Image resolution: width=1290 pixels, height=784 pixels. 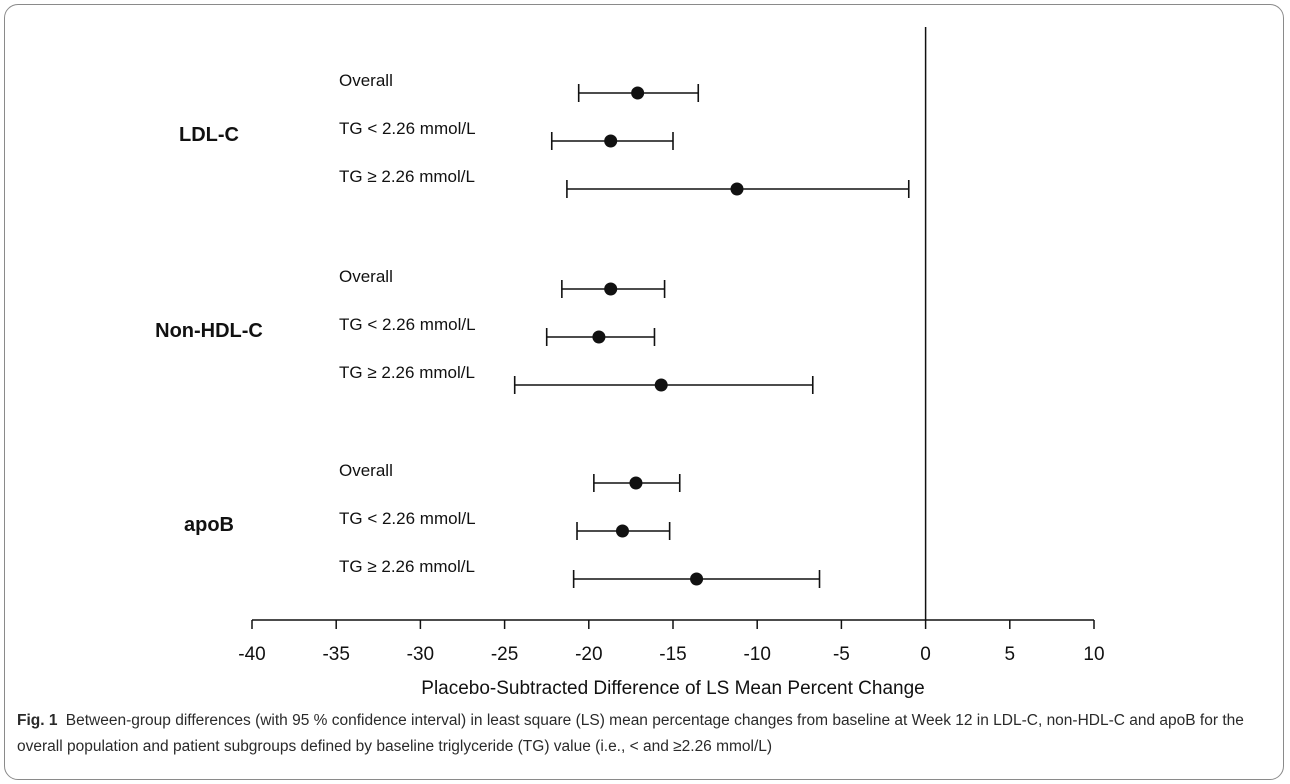 What do you see at coordinates (1093, 654) in the screenshot?
I see `x-tick-label: 10` at bounding box center [1093, 654].